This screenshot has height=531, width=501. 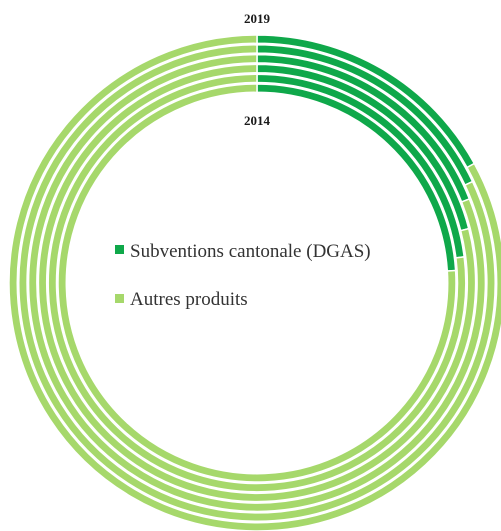 What do you see at coordinates (250, 251) in the screenshot?
I see `legend-label-dgas: Subventions cantonale (DGAS)` at bounding box center [250, 251].